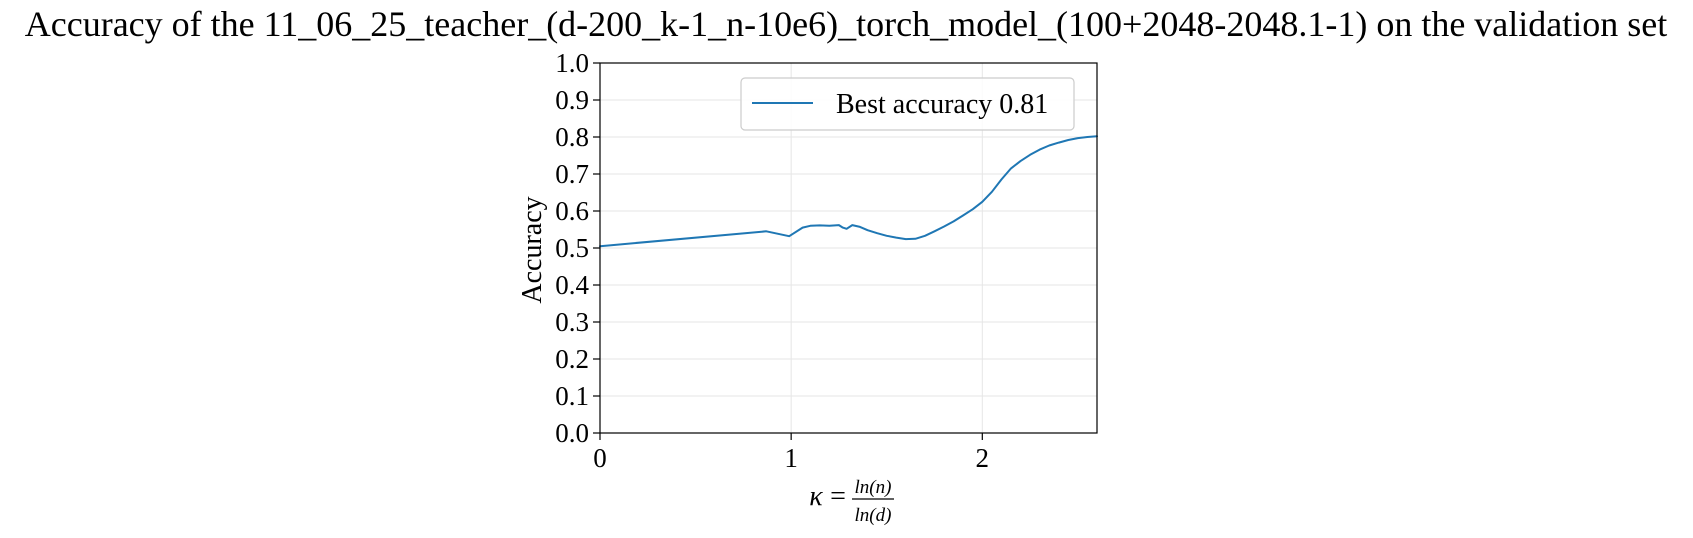 The width and height of the screenshot is (1693, 538). Describe the element at coordinates (572, 322) in the screenshot. I see `y-tick-label: 0.3` at that location.